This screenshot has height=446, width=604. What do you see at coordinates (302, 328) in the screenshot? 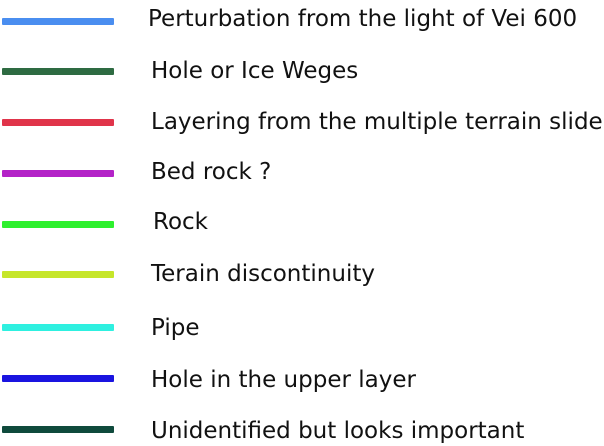
I see `legend-item: Pipe` at bounding box center [302, 328].